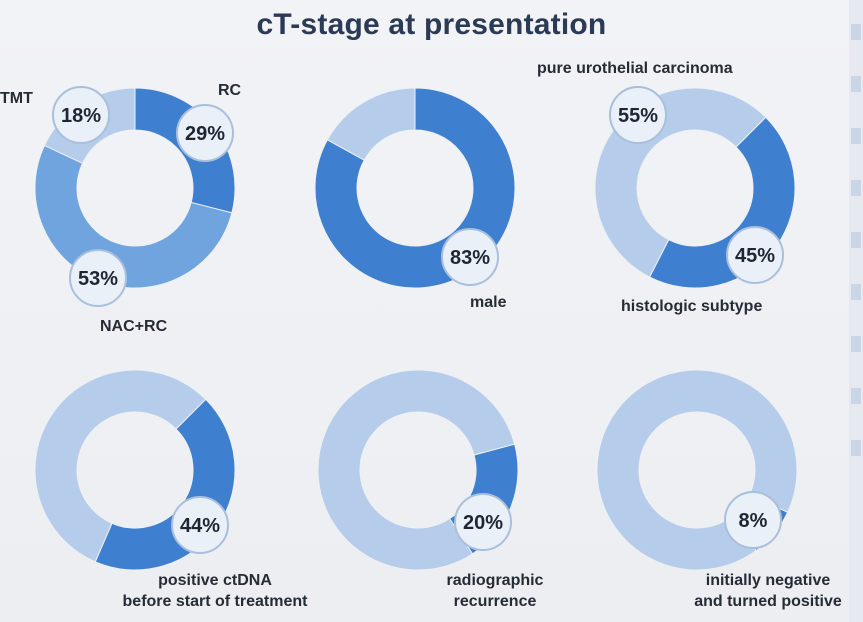 The height and width of the screenshot is (622, 863). What do you see at coordinates (495, 591) in the screenshot?
I see `label-radiographic: radiographic recurrence` at bounding box center [495, 591].